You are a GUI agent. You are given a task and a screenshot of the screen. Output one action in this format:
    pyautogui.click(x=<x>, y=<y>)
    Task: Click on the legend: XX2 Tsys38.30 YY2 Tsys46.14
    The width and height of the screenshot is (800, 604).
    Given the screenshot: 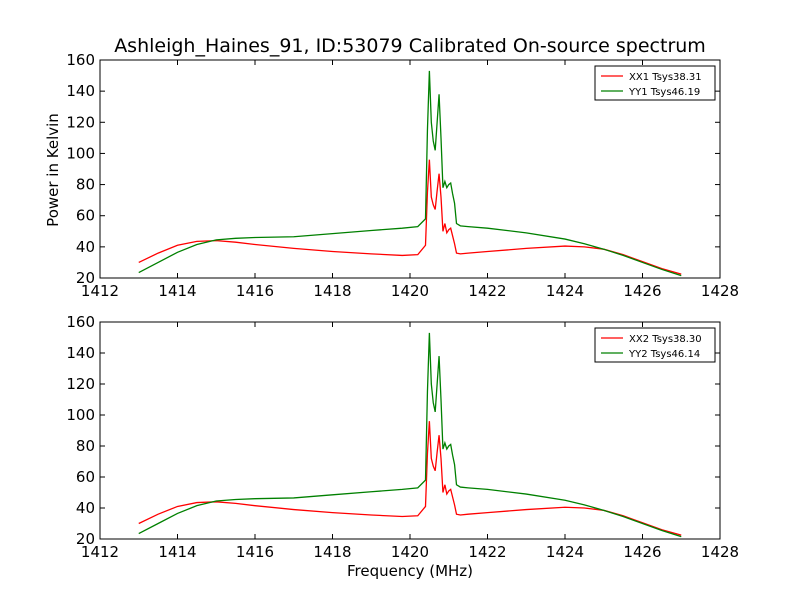 What is the action you would take?
    pyautogui.click(x=655, y=345)
    